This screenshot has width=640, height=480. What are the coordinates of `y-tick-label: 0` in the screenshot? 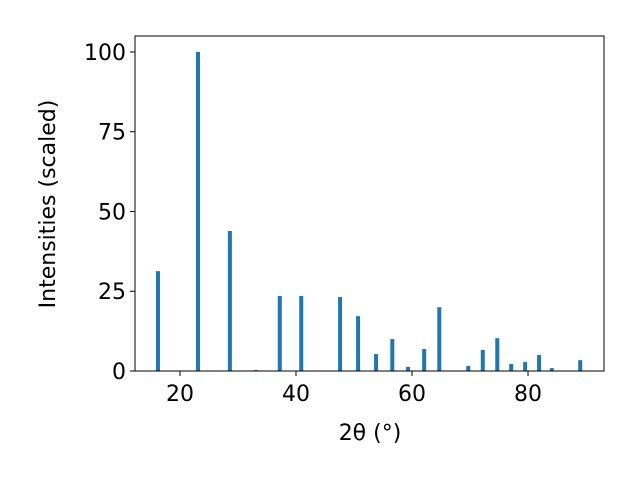 It's located at (119, 372).